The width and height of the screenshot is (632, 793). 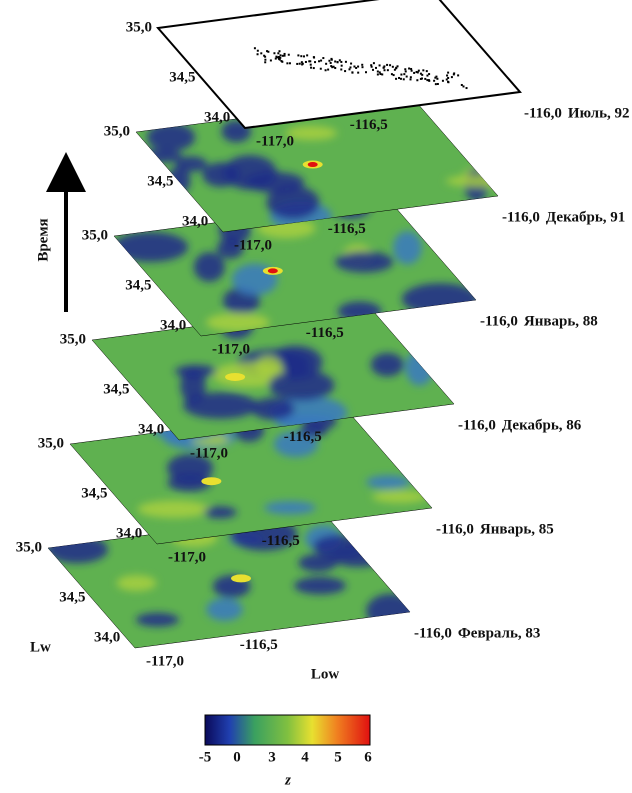 What do you see at coordinates (542, 425) in the screenshot?
I see `date-label: Декабрь, 86` at bounding box center [542, 425].